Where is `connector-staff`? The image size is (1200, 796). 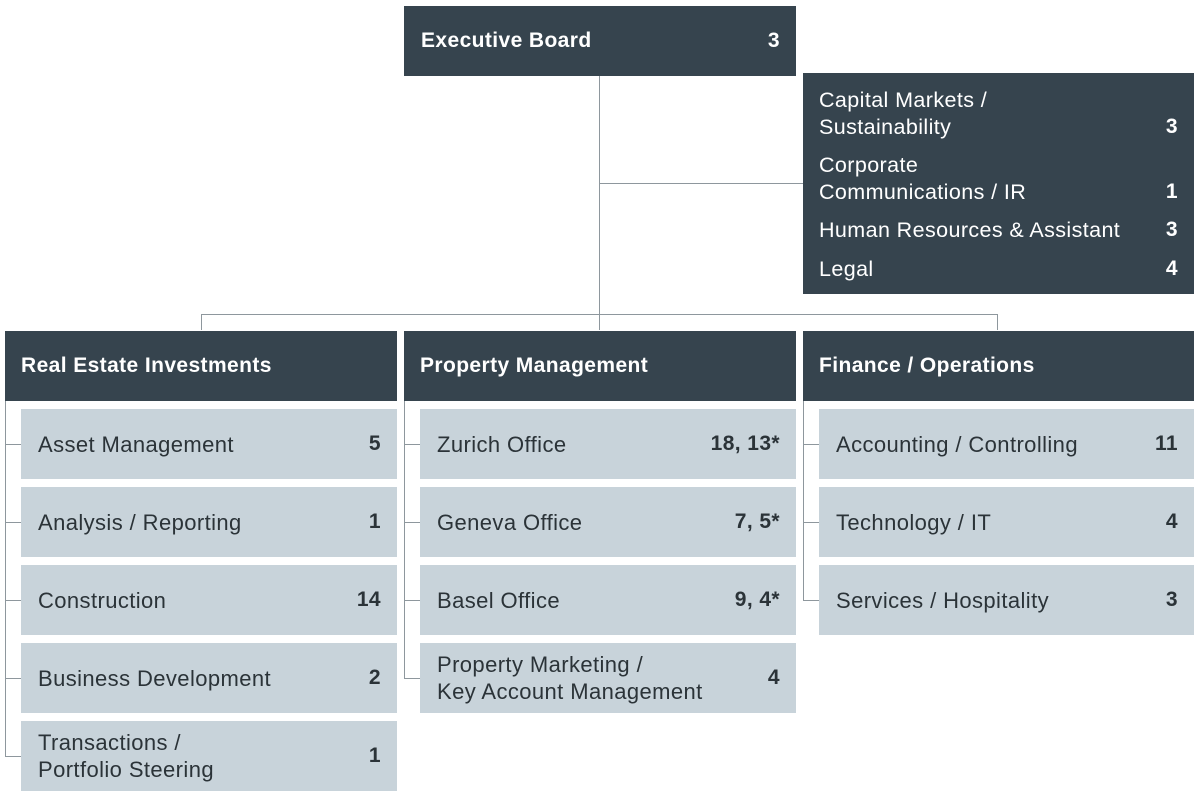
connector-staff is located at coordinates (701, 183).